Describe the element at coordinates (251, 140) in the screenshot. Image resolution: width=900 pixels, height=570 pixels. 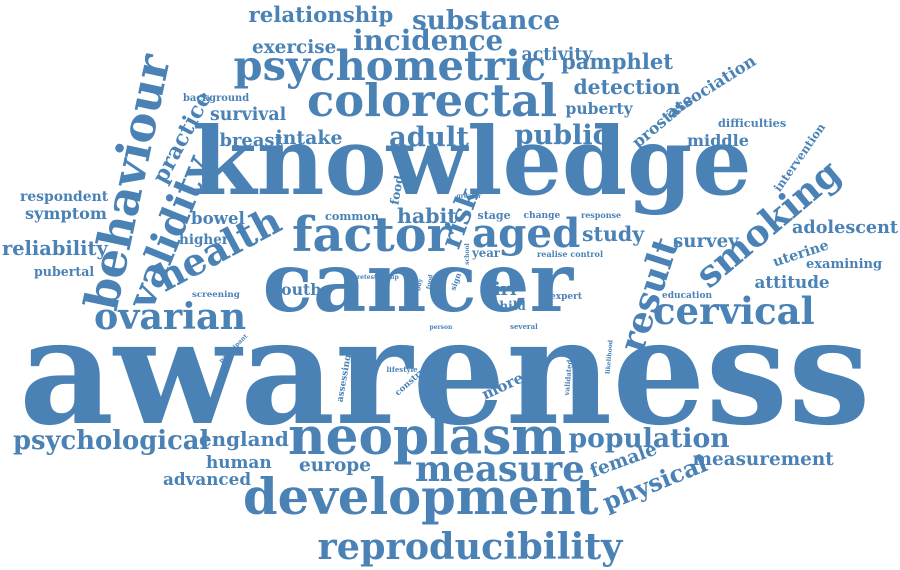
I see `cloud-word: breast` at that location.